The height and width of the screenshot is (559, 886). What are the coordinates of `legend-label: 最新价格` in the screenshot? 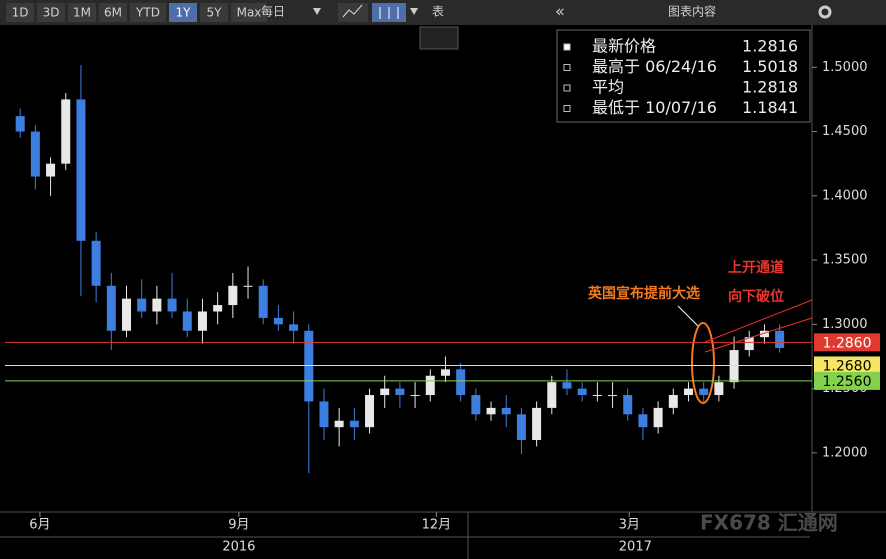 It's located at (624, 46).